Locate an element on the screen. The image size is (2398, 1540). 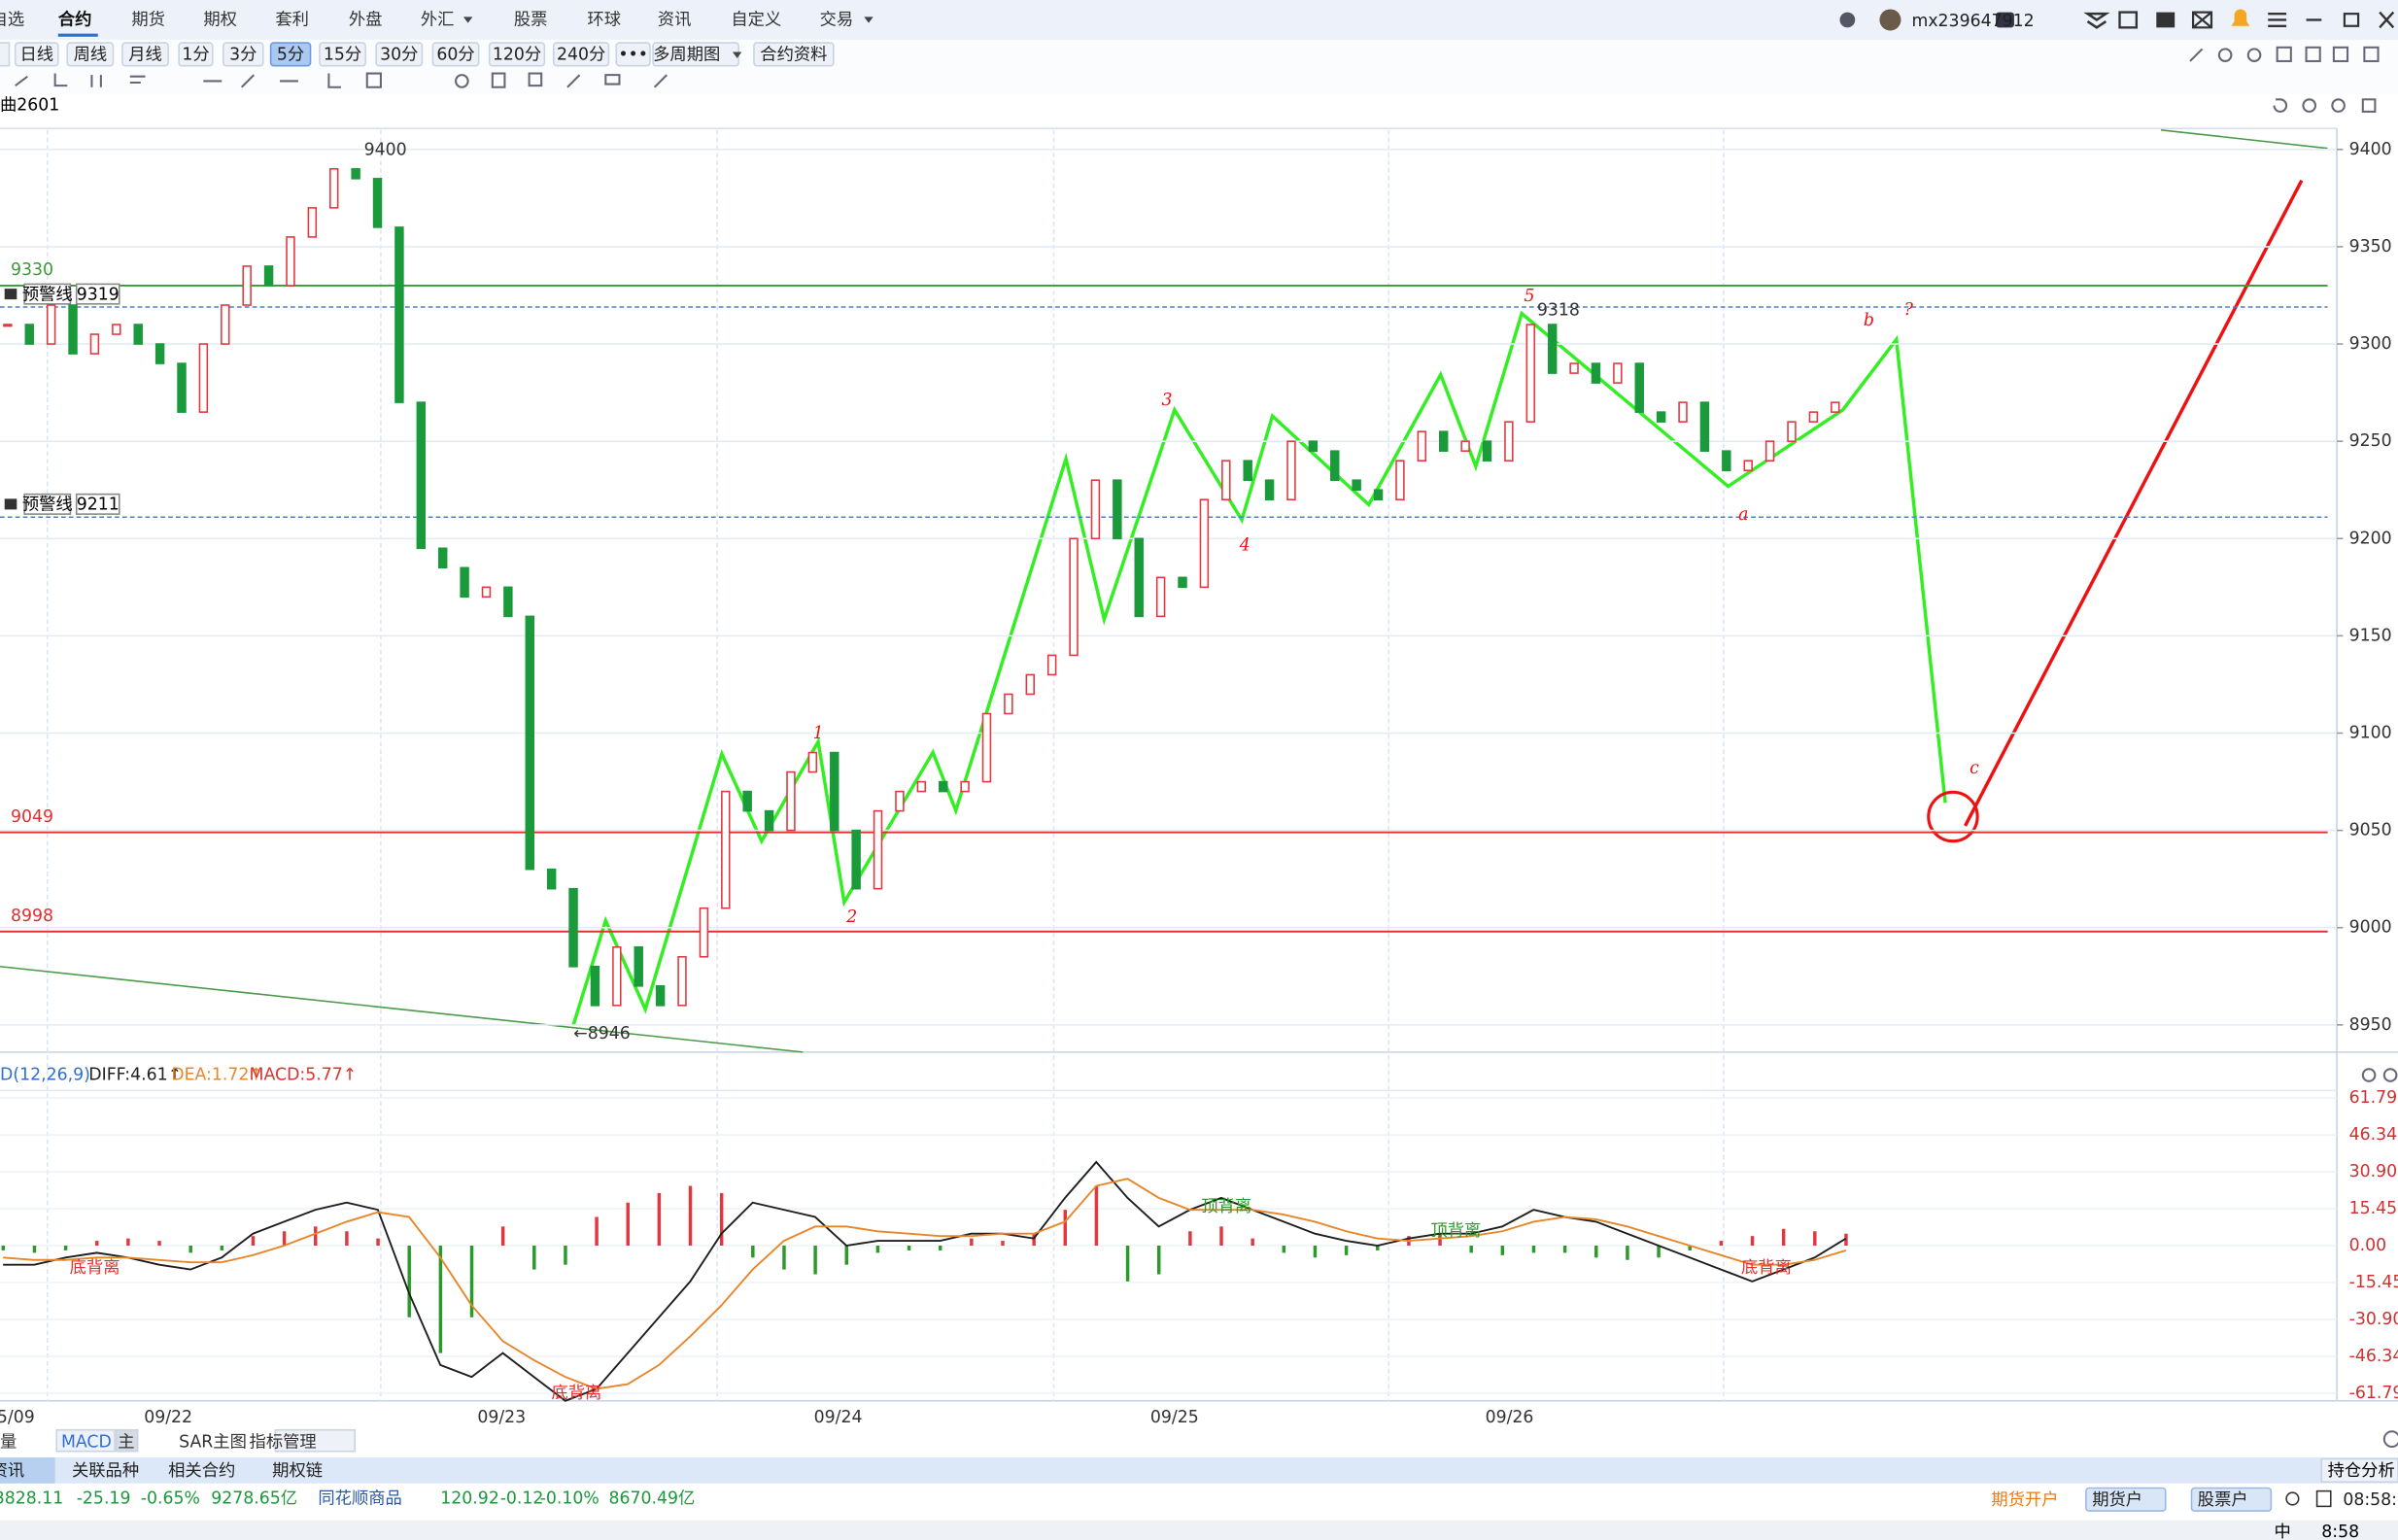
toolbar-label: 30分 is located at coordinates (399, 55).